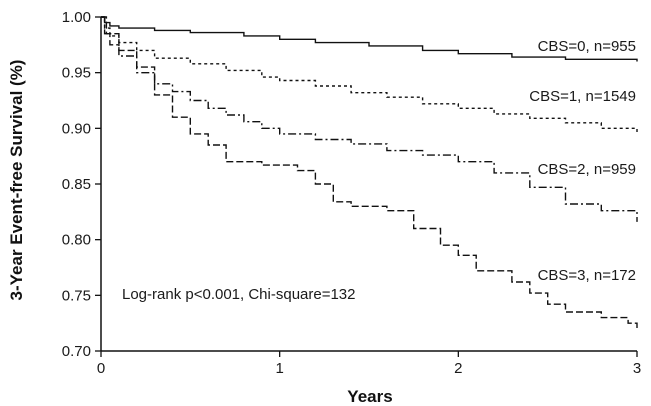 This screenshot has width=651, height=406. What do you see at coordinates (458, 368) in the screenshot?
I see `x-tick-label: 2` at bounding box center [458, 368].